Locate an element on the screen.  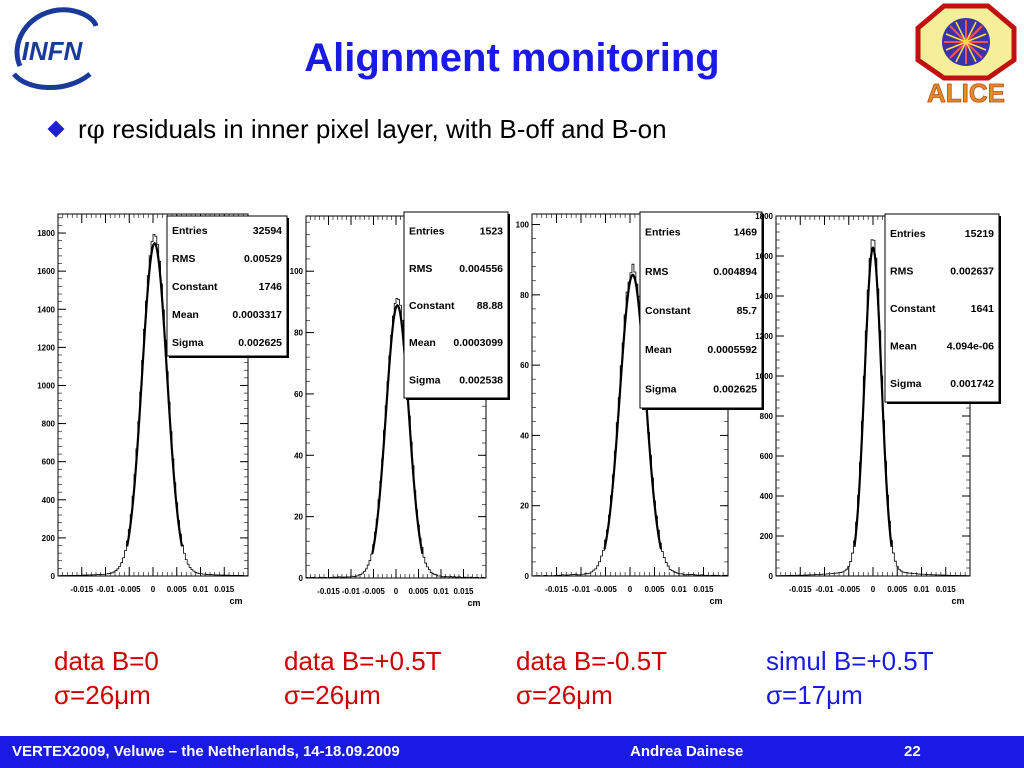
y-tick-label: 600 is located at coordinates (767, 456).